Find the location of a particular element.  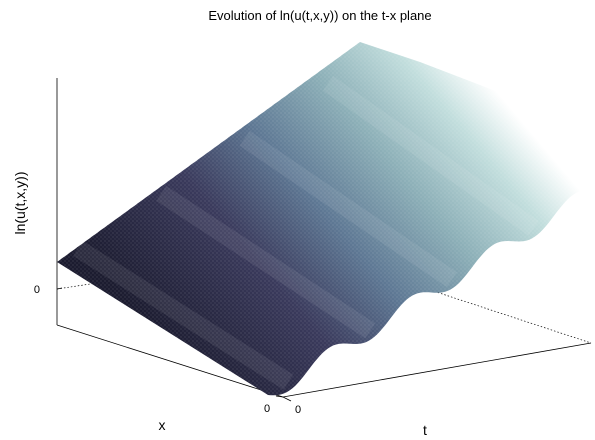

z-tick-label-0: 0 is located at coordinates (37, 290).